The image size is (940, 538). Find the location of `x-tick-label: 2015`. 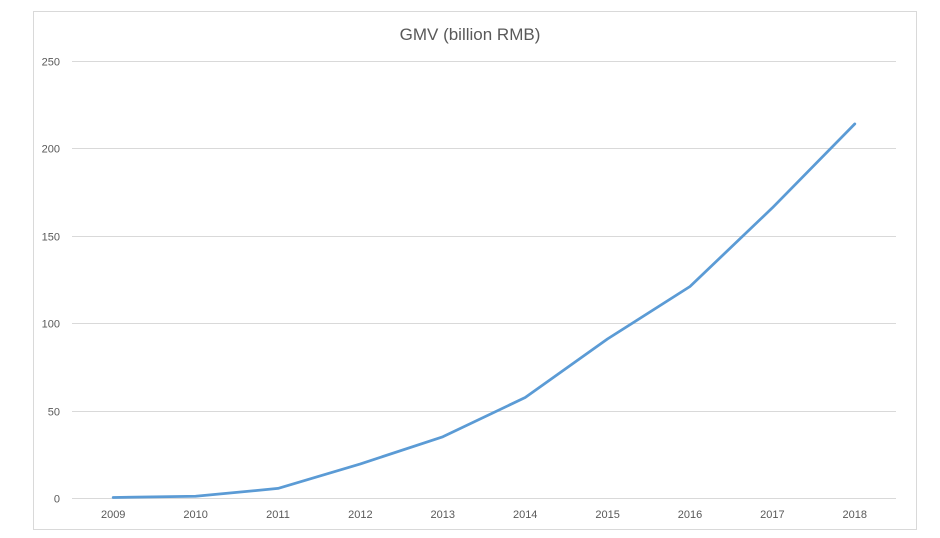

x-tick-label: 2015 is located at coordinates (607, 515).